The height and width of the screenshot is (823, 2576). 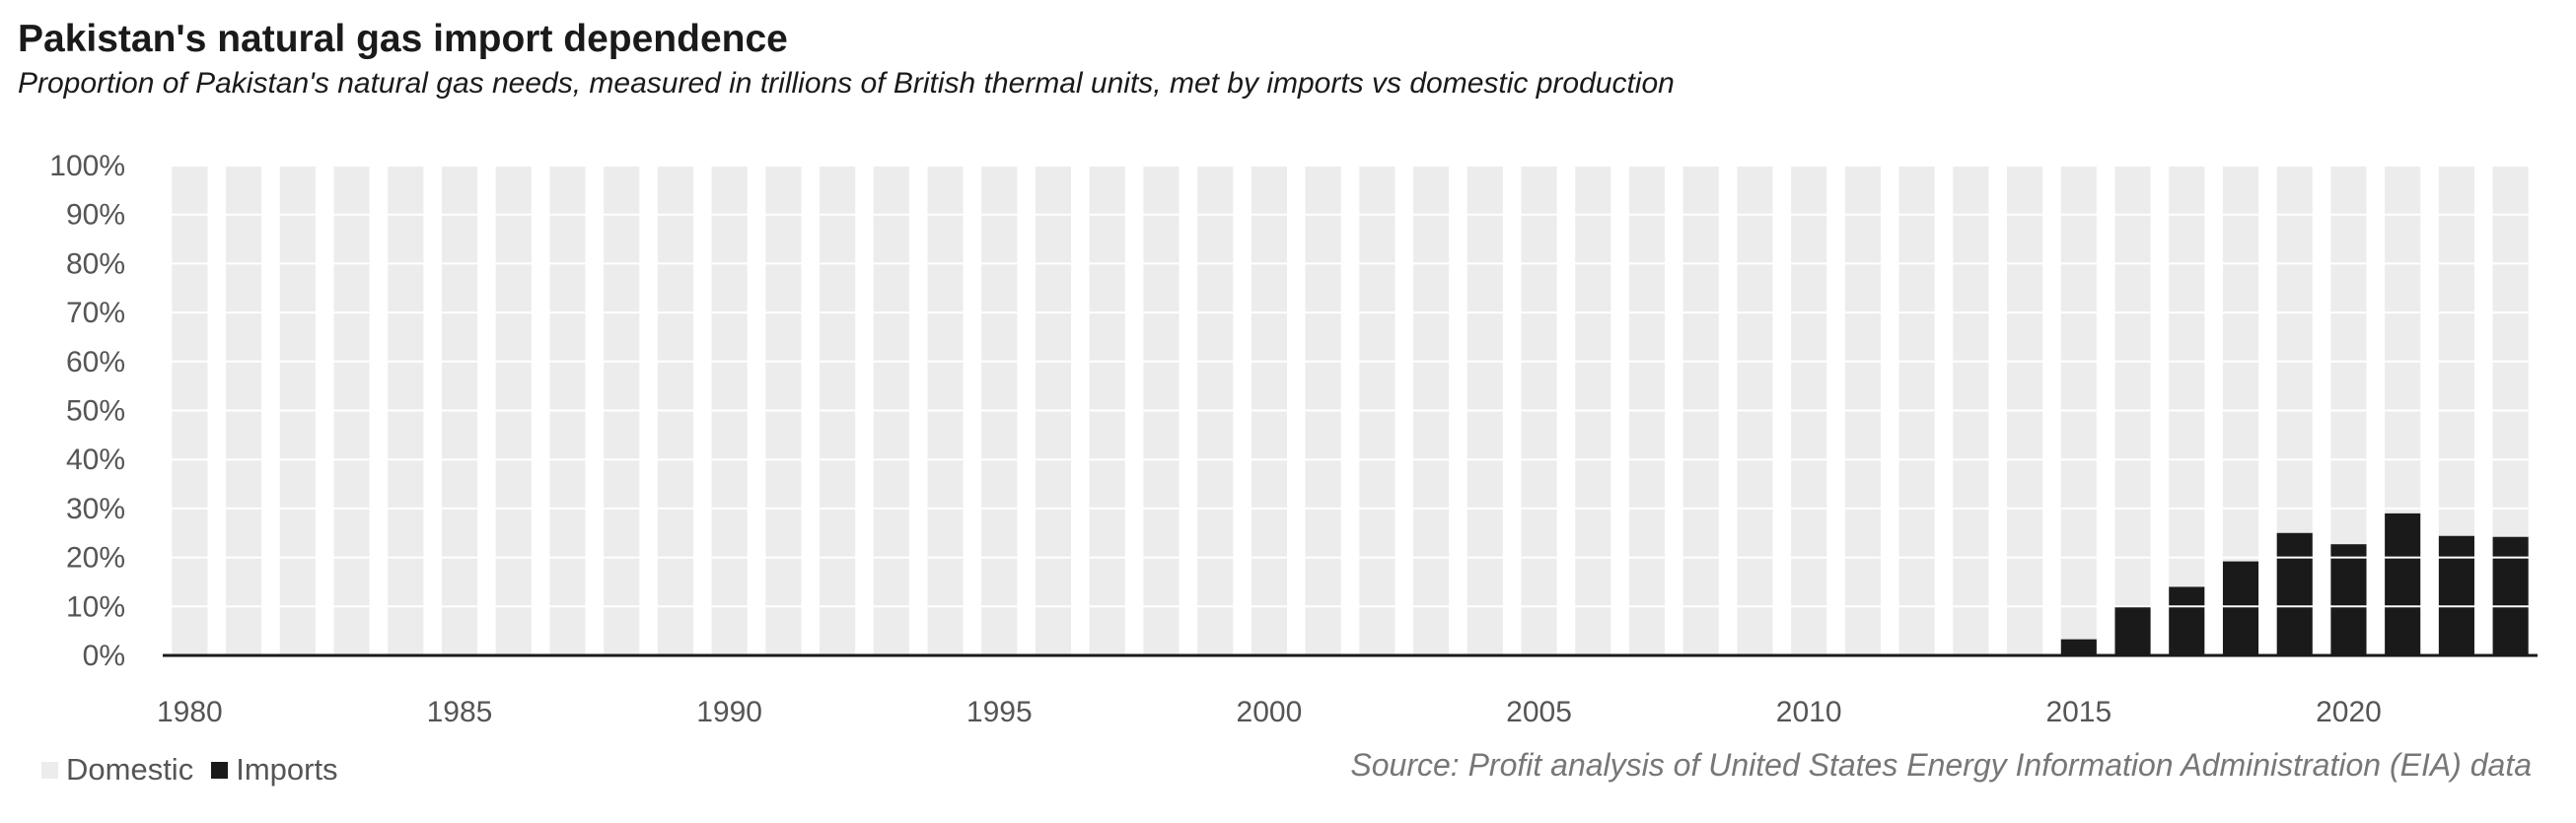 What do you see at coordinates (2187, 376) in the screenshot?
I see `bar-domestic-2017` at bounding box center [2187, 376].